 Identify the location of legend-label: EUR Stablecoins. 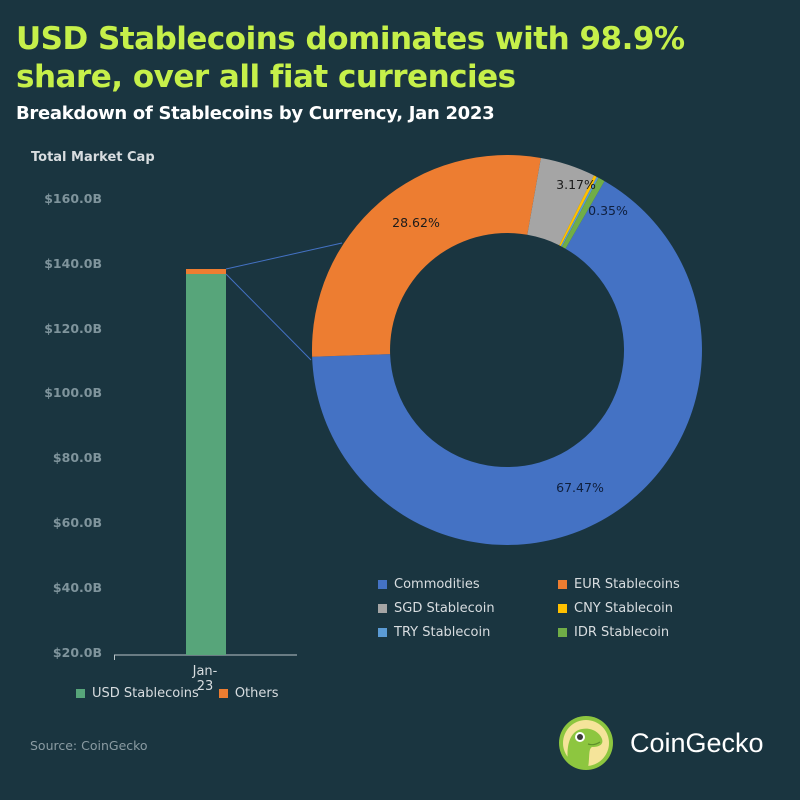
(627, 584).